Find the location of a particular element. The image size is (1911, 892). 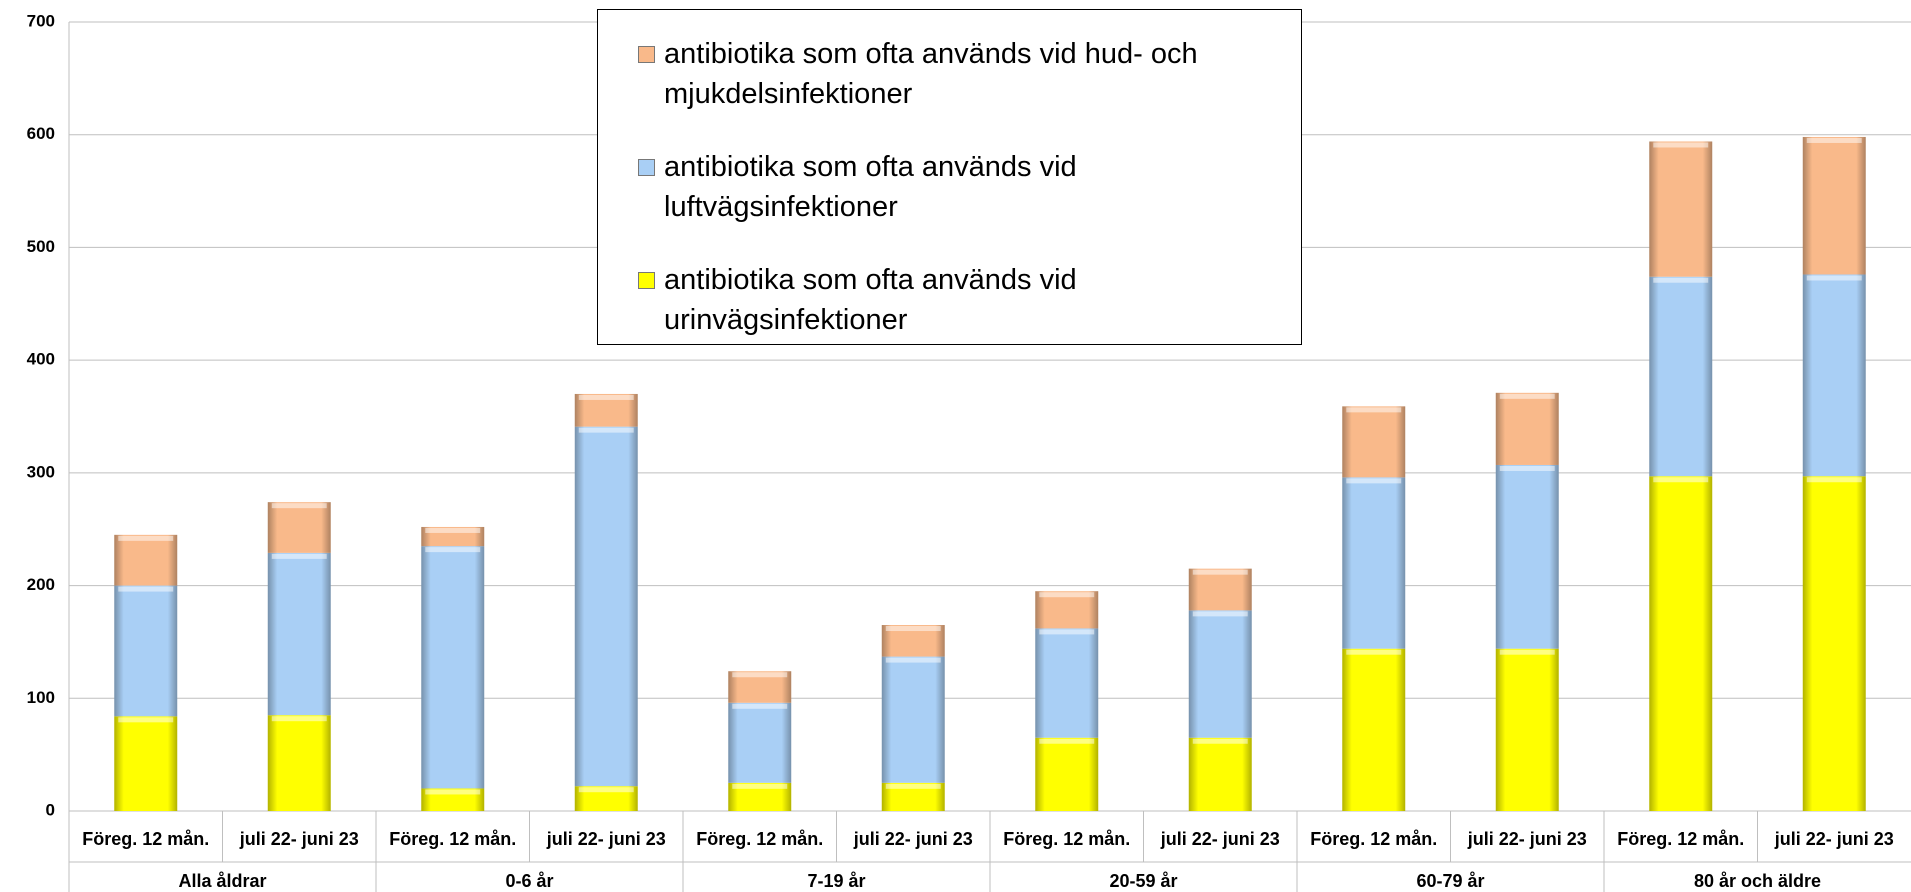

group-label: Alla åldrar is located at coordinates (222, 881).